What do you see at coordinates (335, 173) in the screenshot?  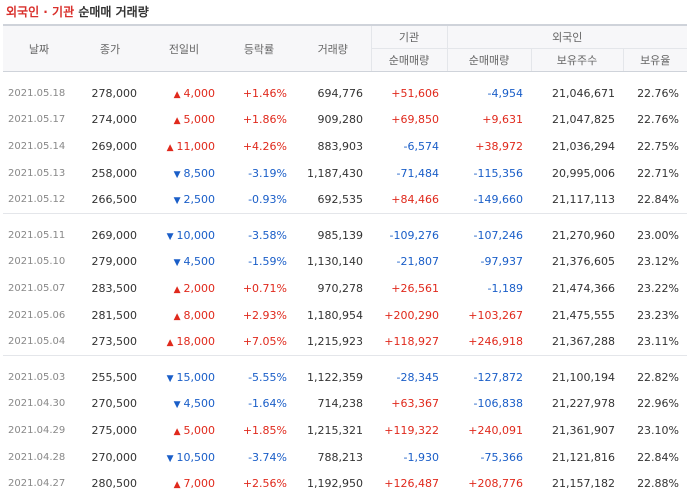 I see `row-volume: 1,187,430` at bounding box center [335, 173].